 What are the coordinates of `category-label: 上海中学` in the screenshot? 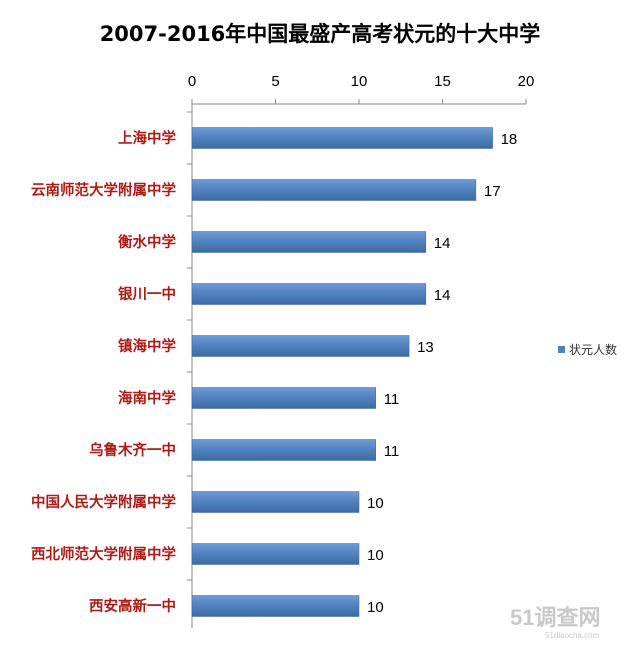 It's located at (147, 138).